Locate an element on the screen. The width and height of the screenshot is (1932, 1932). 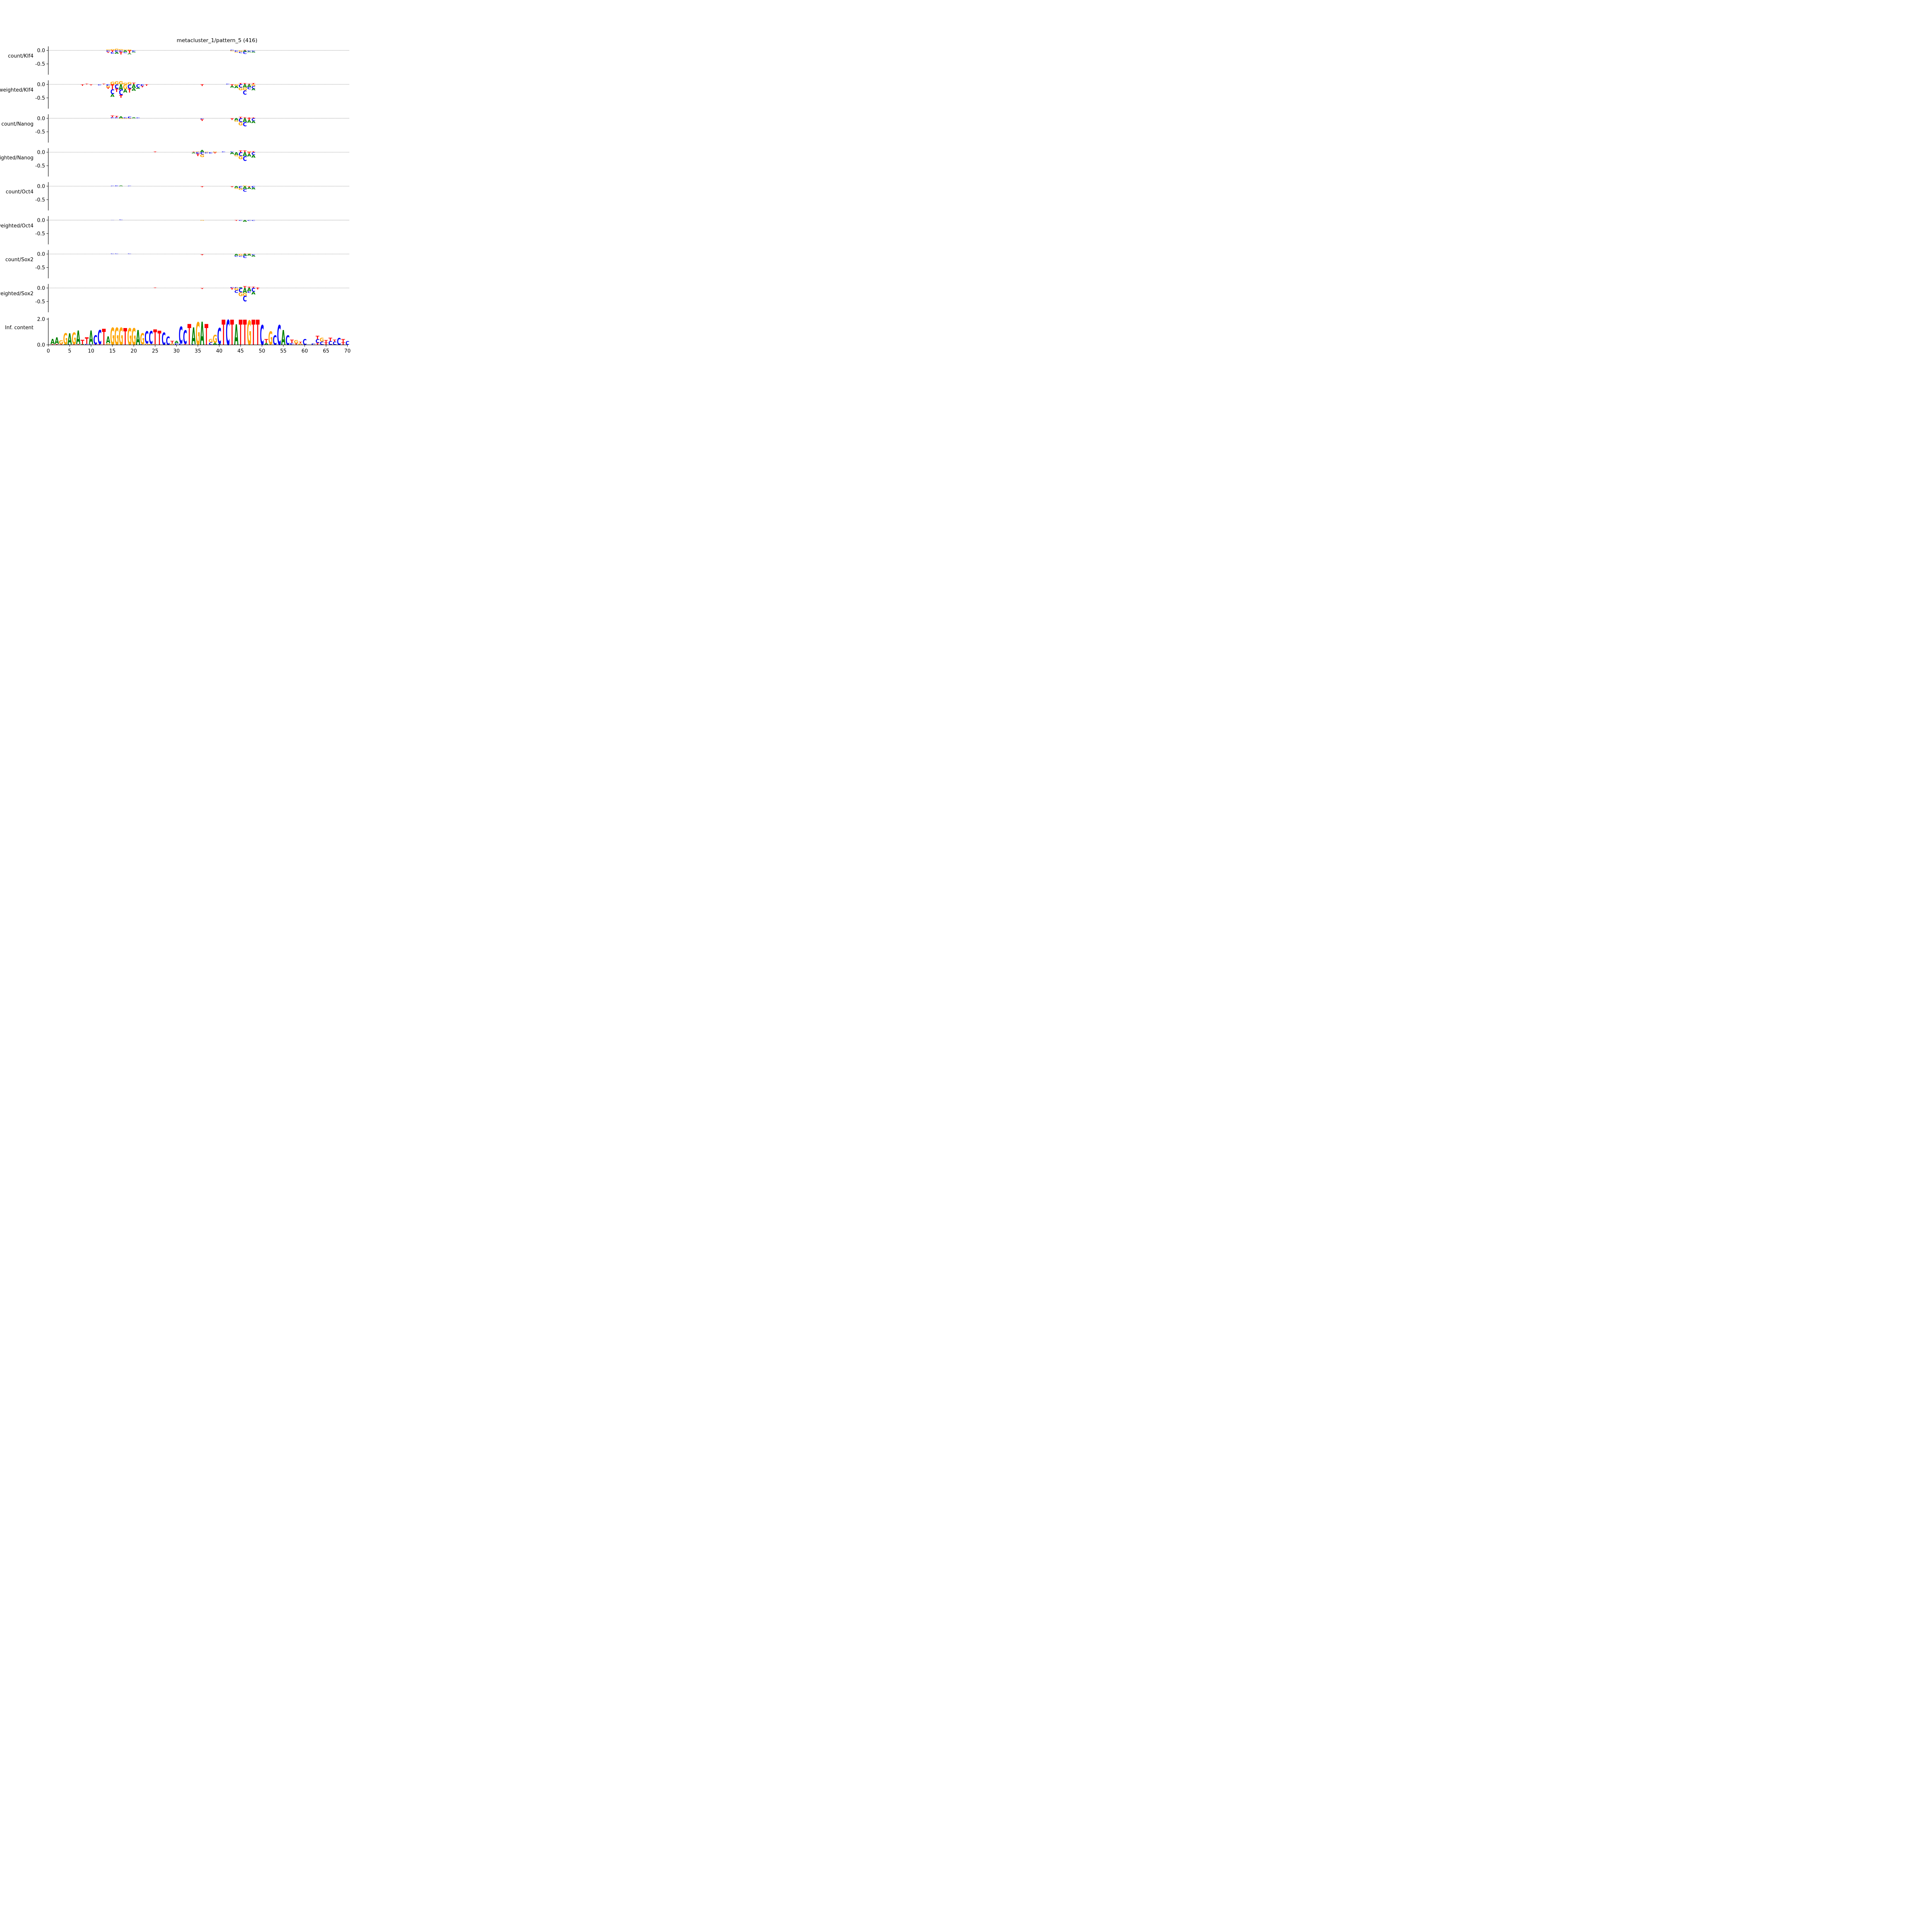
track-label: weighted/Sox2 is located at coordinates (17, 294).